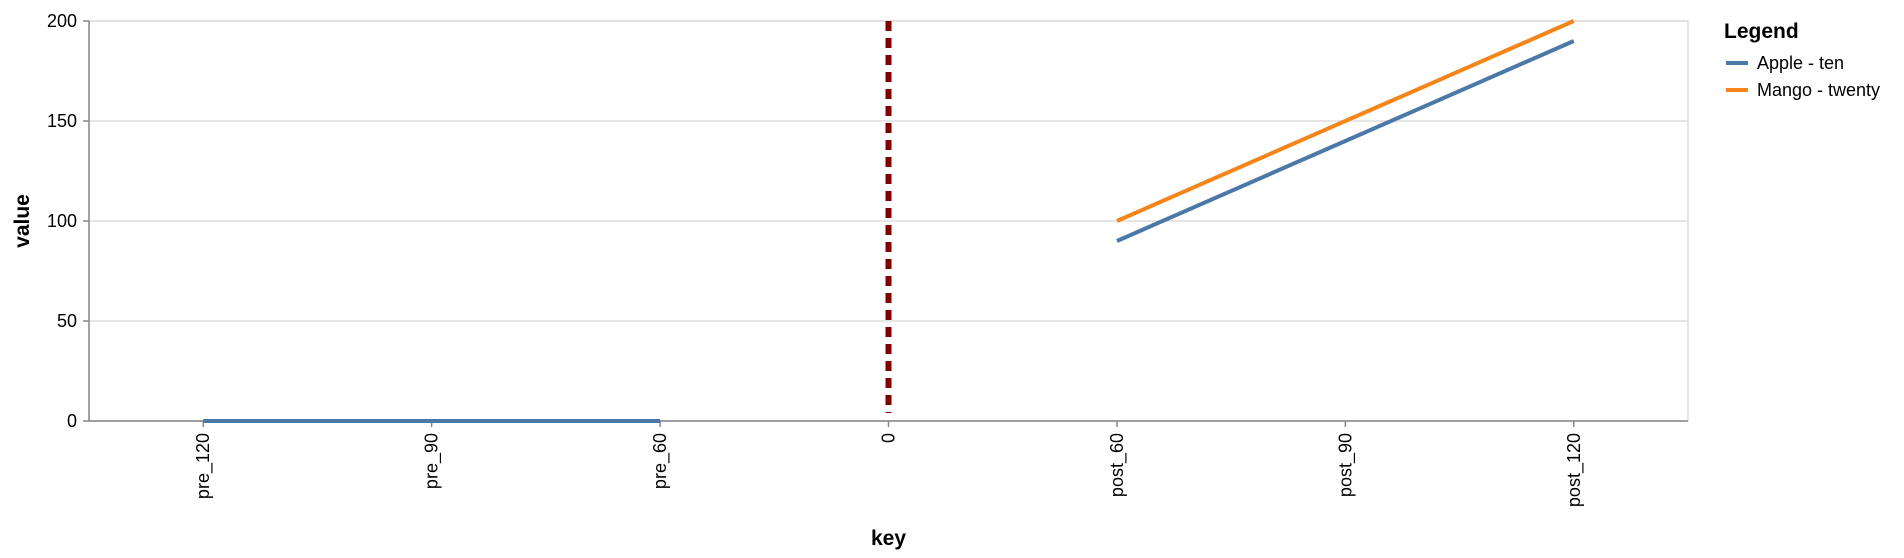 The image size is (1904, 558). What do you see at coordinates (67, 321) in the screenshot?
I see `y-tick-label: 50` at bounding box center [67, 321].